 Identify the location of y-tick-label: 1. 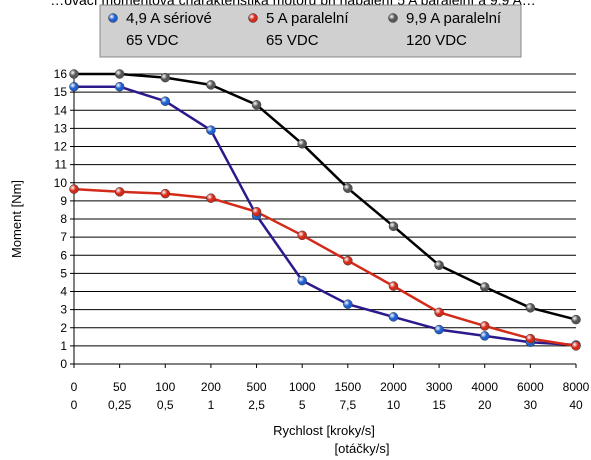
(63, 346).